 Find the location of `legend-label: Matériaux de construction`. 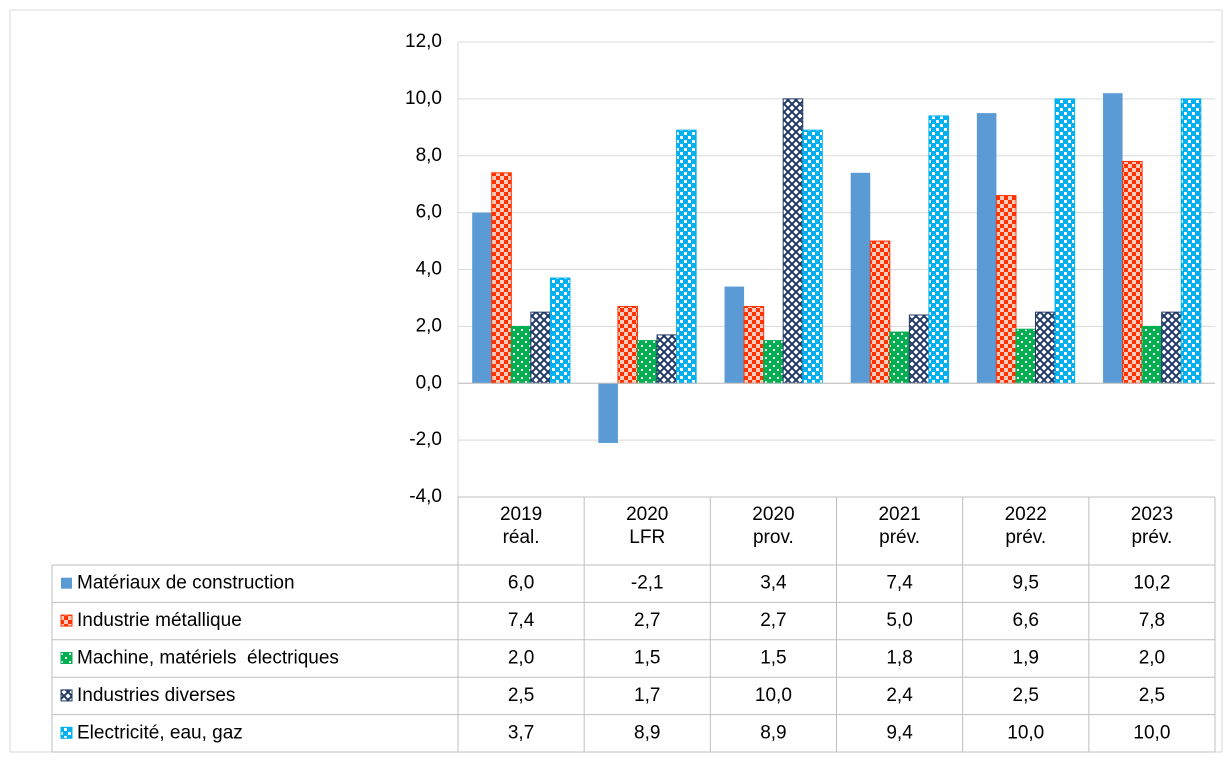

legend-label: Matériaux de construction is located at coordinates (186, 583).